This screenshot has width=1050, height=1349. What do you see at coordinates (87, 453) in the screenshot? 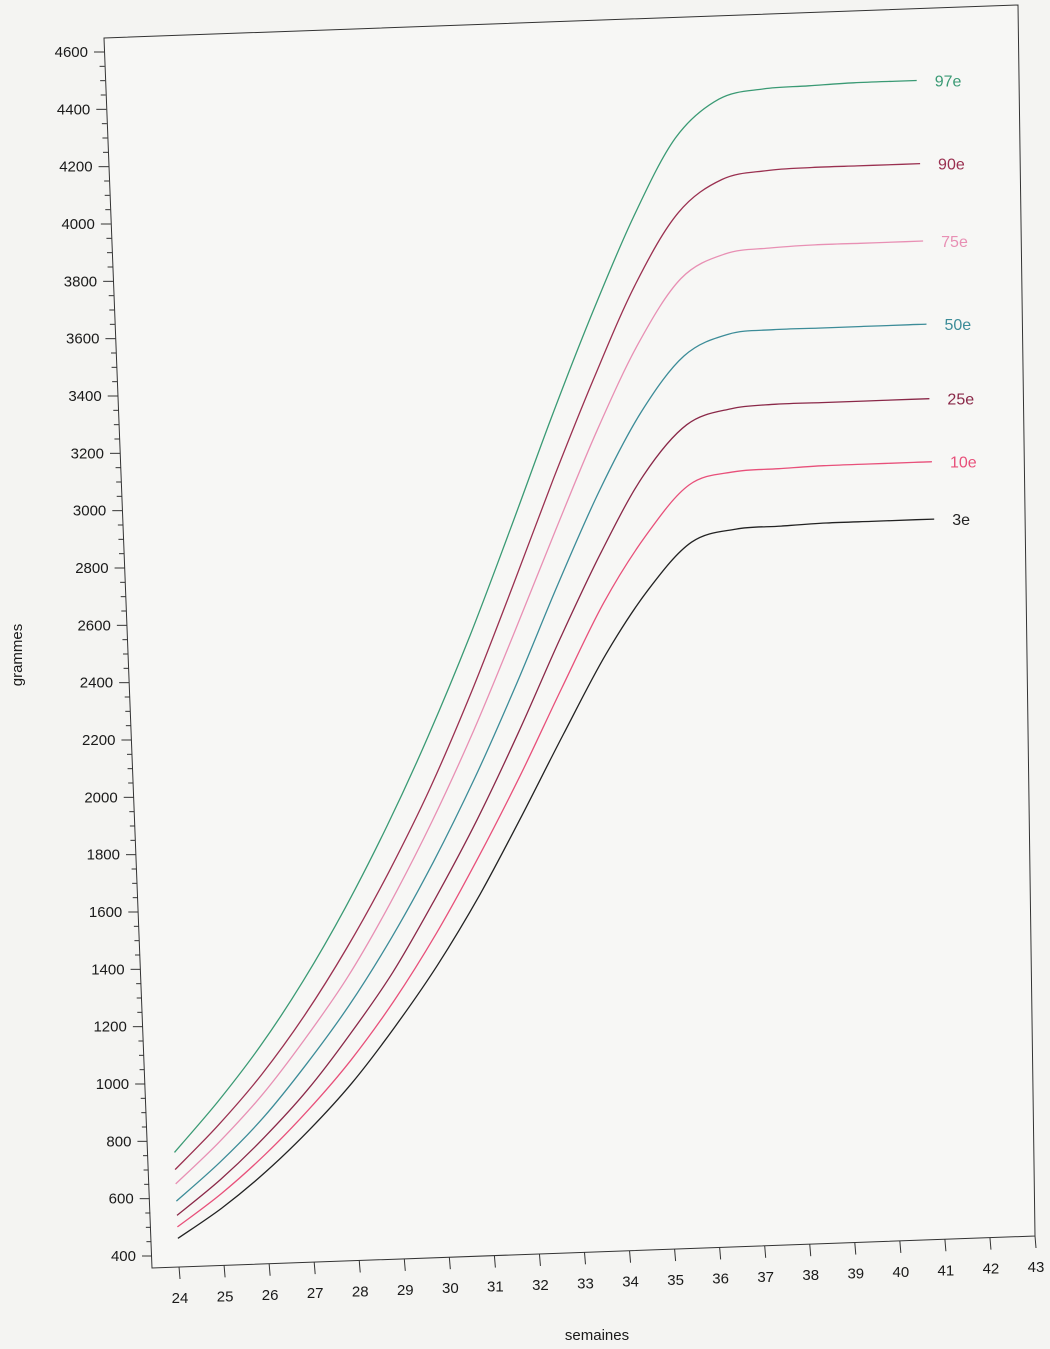
I see `y-tick-label: 3200` at bounding box center [87, 453].